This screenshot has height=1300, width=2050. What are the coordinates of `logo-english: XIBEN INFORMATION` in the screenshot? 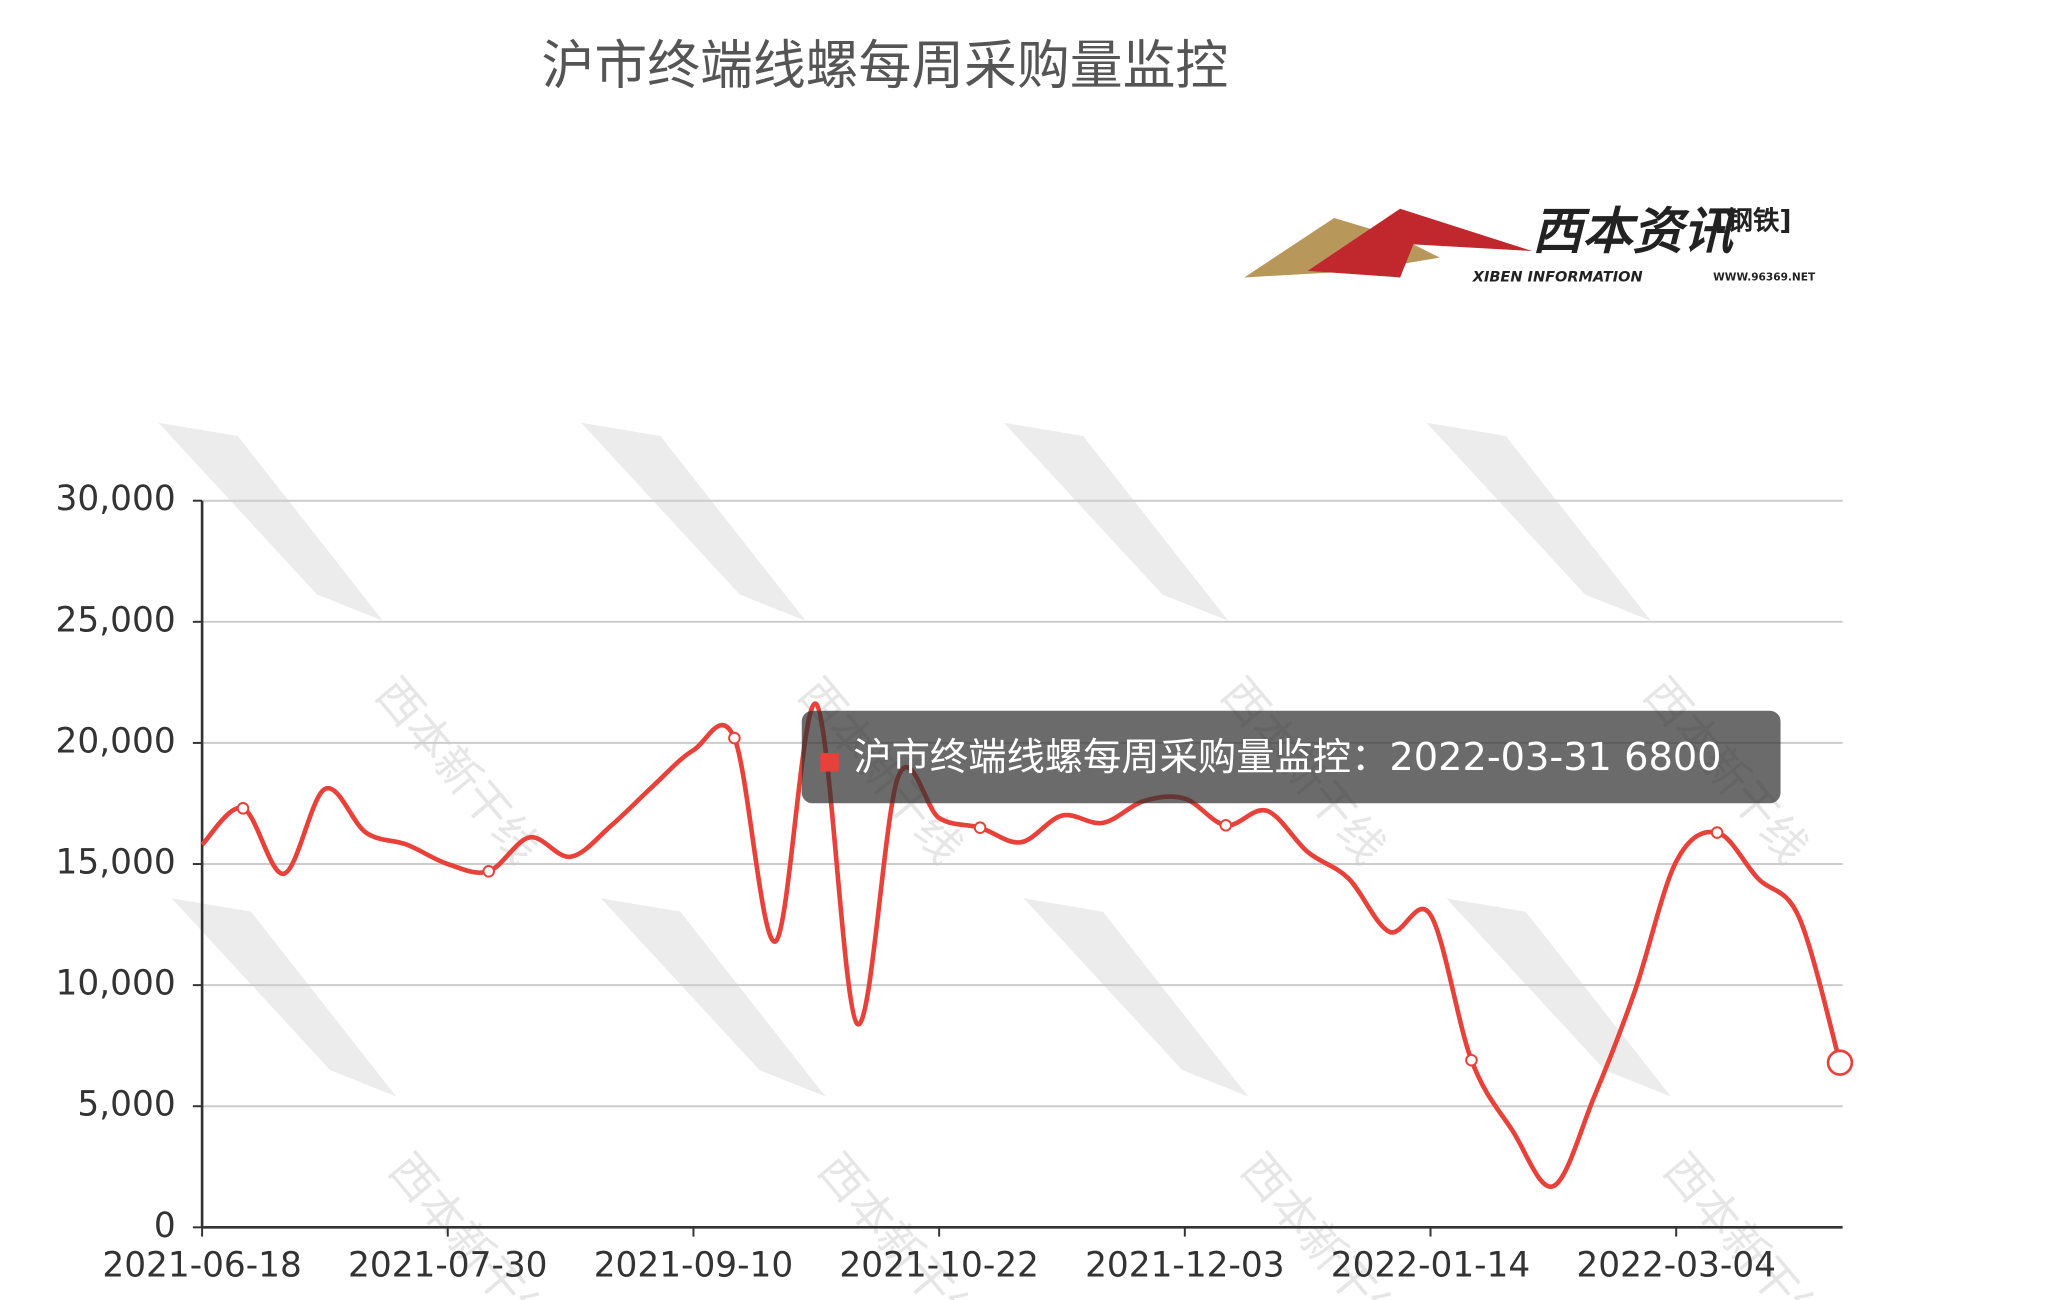 It's located at (1557, 277).